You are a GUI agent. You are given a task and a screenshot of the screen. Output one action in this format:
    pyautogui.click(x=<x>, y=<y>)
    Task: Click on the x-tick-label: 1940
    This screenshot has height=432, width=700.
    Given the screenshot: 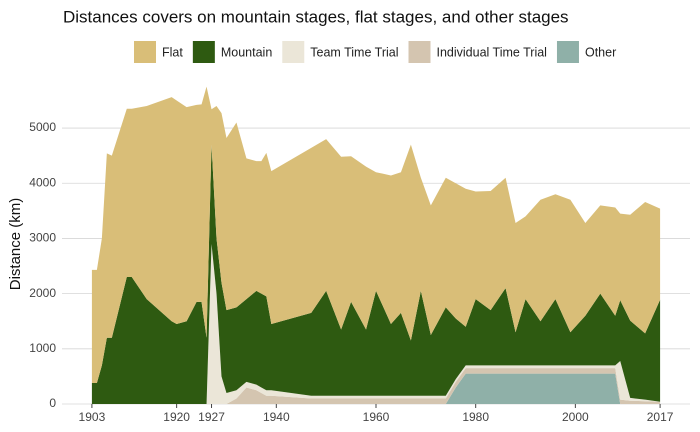 What is the action you would take?
    pyautogui.click(x=276, y=417)
    